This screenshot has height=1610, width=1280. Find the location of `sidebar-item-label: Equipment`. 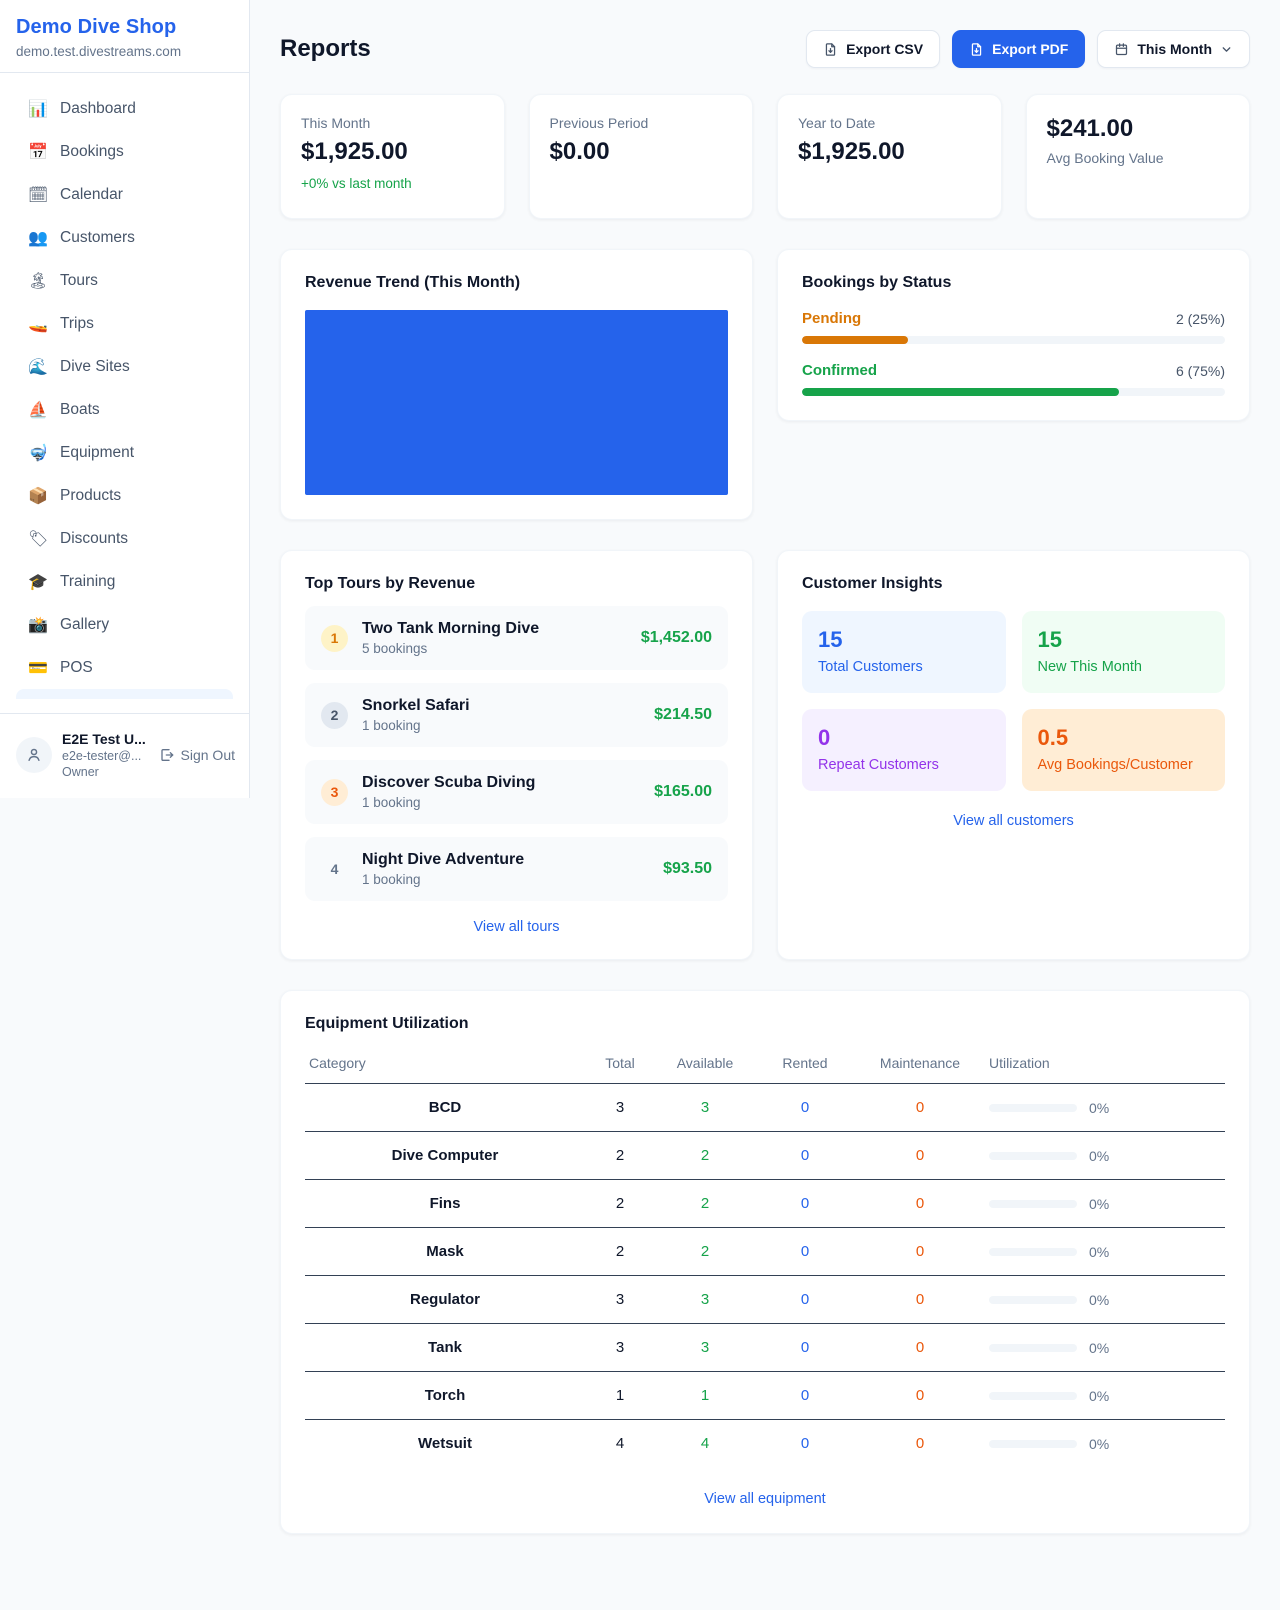

sidebar-item-label: Equipment is located at coordinates (97, 452).